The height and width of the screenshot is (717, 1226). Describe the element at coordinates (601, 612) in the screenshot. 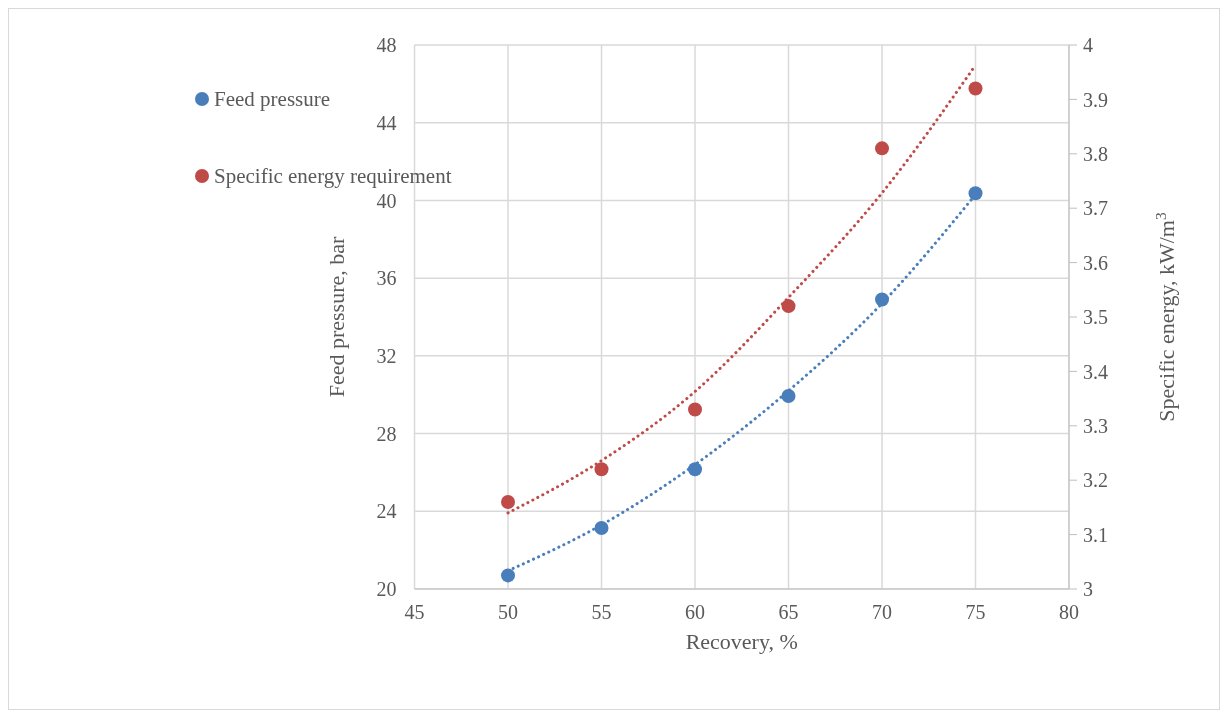

I see `x-tick-label: 55` at that location.